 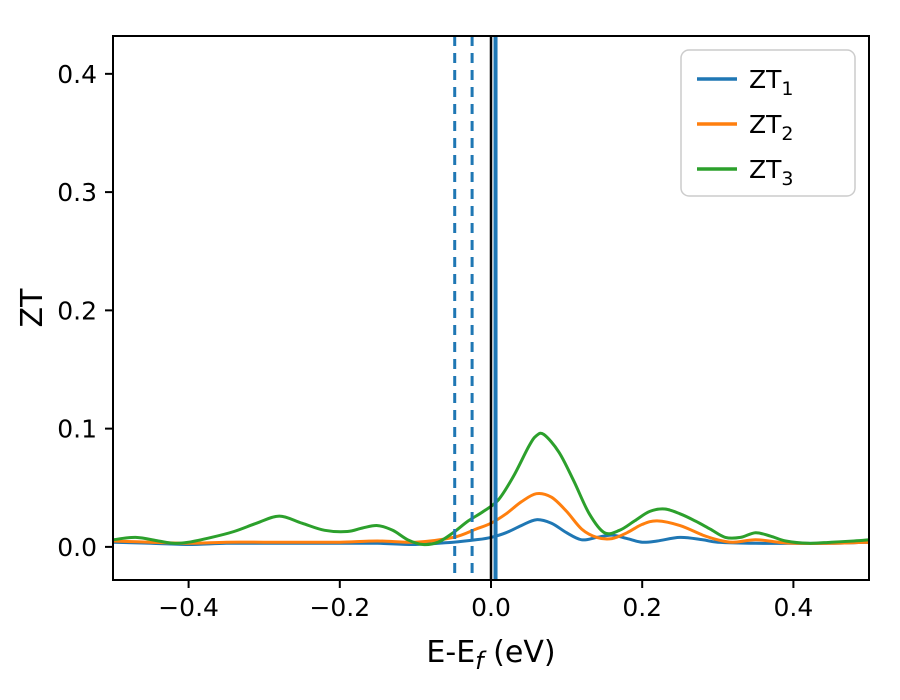 I want to click on x-tick-label: −0.4, so click(x=188, y=607).